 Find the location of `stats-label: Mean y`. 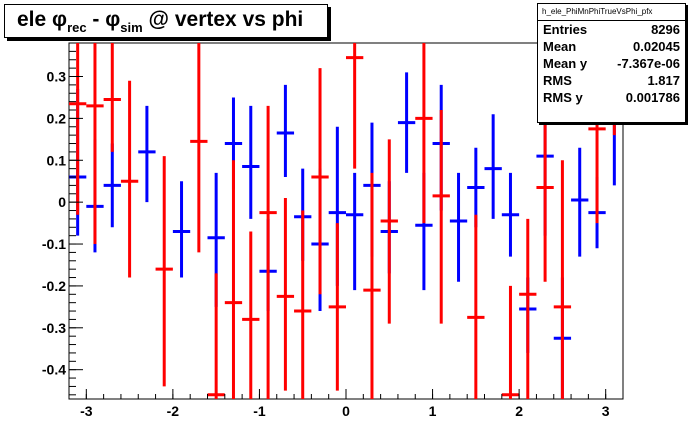

stats-label: Mean y is located at coordinates (565, 63).